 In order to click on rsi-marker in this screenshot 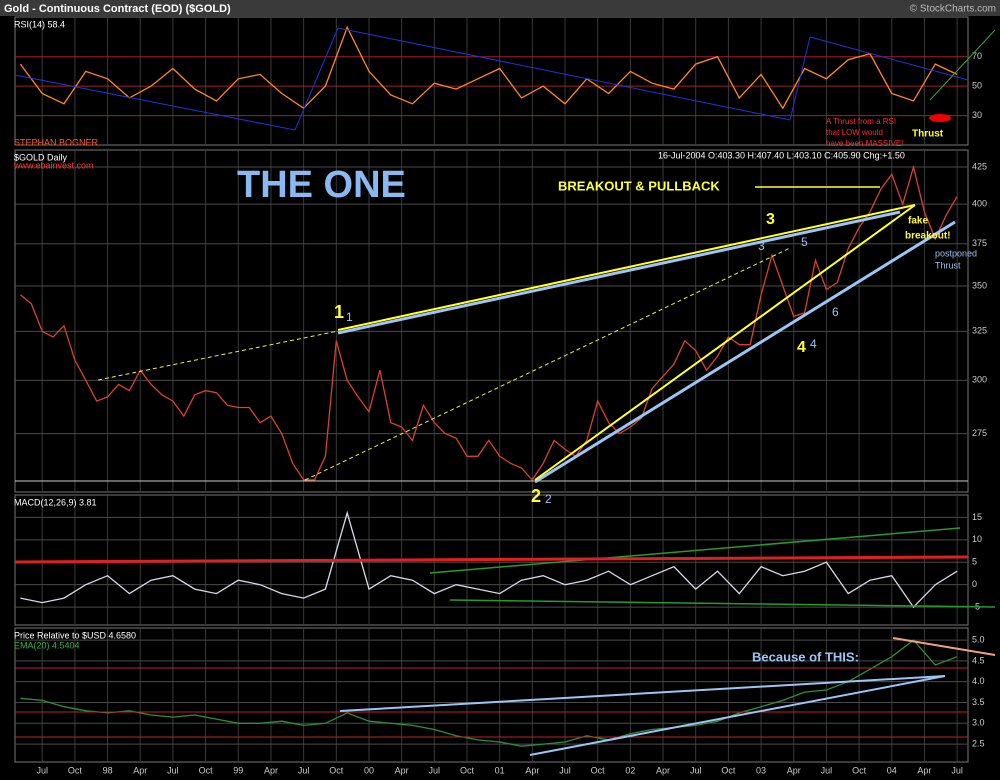, I will do `click(940, 118)`.